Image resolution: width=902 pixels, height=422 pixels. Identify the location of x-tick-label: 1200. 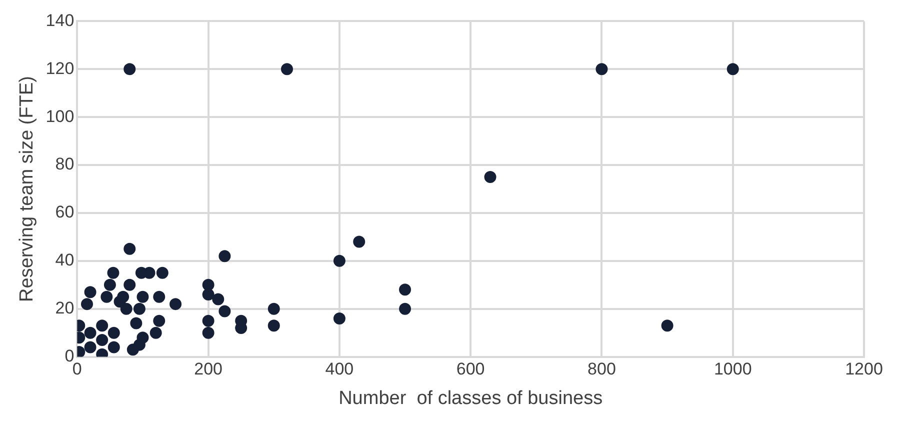
(864, 369).